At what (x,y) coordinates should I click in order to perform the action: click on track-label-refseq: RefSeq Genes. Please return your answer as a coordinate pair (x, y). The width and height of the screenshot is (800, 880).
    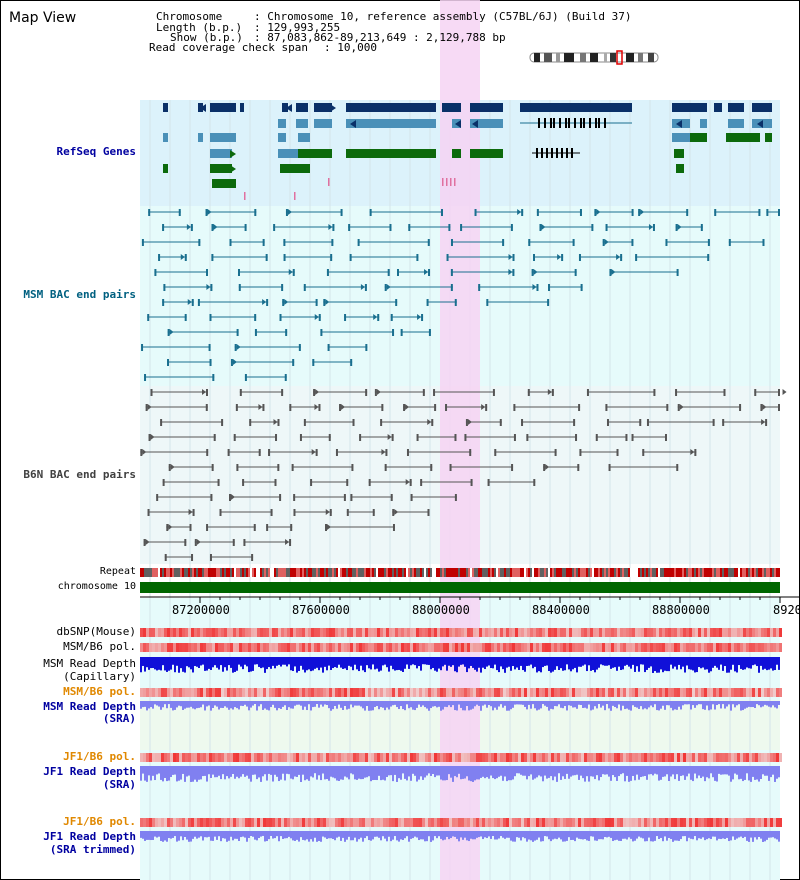
    Looking at the image, I should click on (96, 151).